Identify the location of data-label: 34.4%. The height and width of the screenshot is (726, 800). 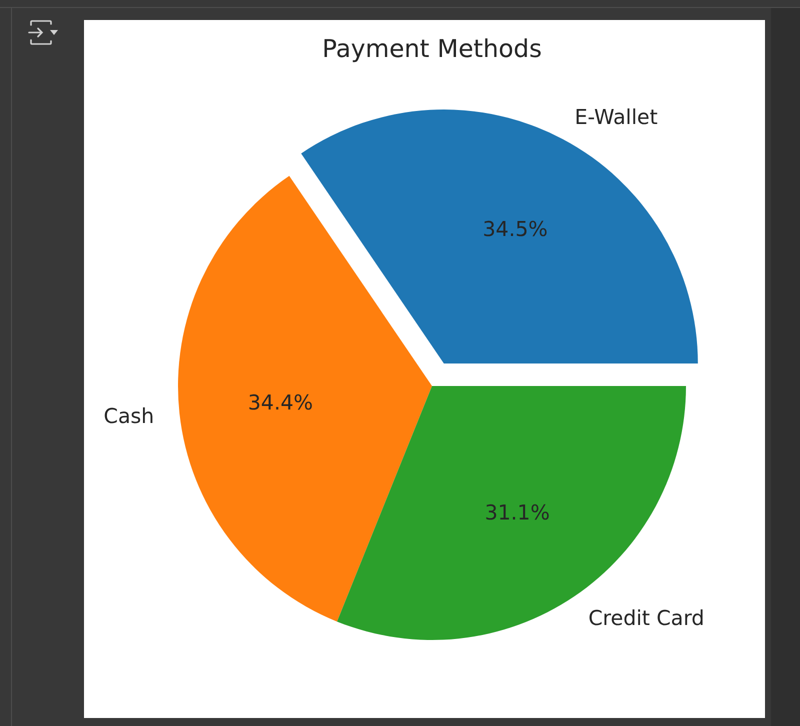
(281, 402).